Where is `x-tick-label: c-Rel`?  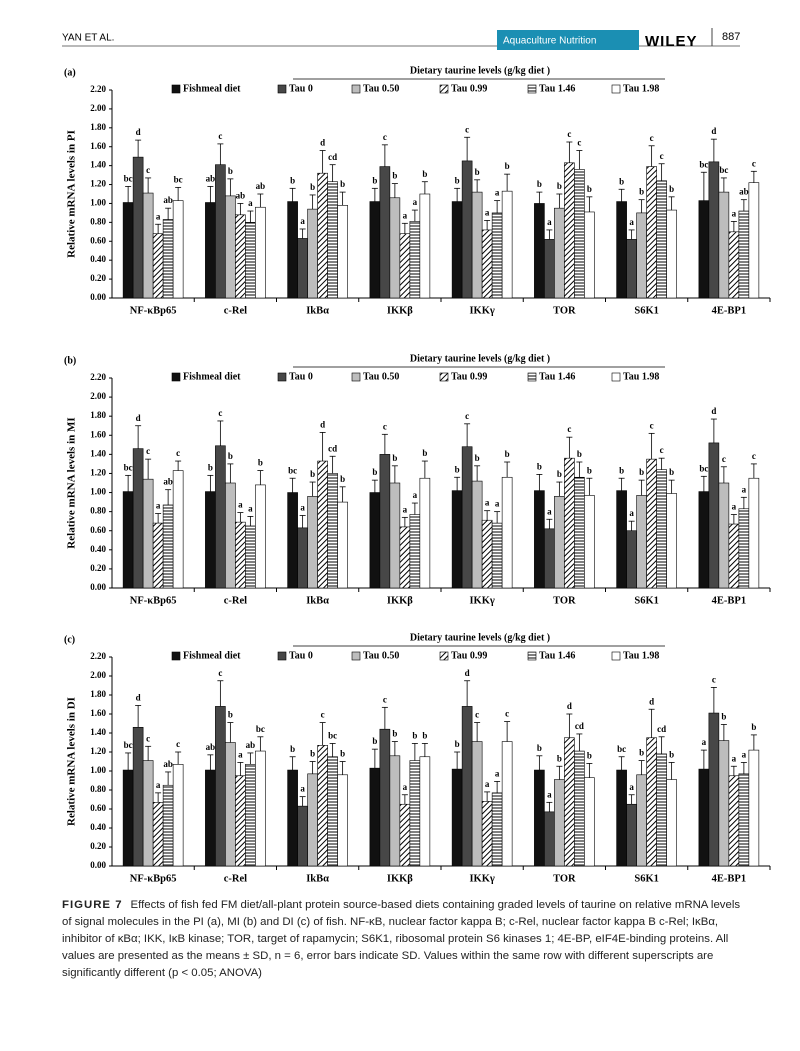 x-tick-label: c-Rel is located at coordinates (235, 310).